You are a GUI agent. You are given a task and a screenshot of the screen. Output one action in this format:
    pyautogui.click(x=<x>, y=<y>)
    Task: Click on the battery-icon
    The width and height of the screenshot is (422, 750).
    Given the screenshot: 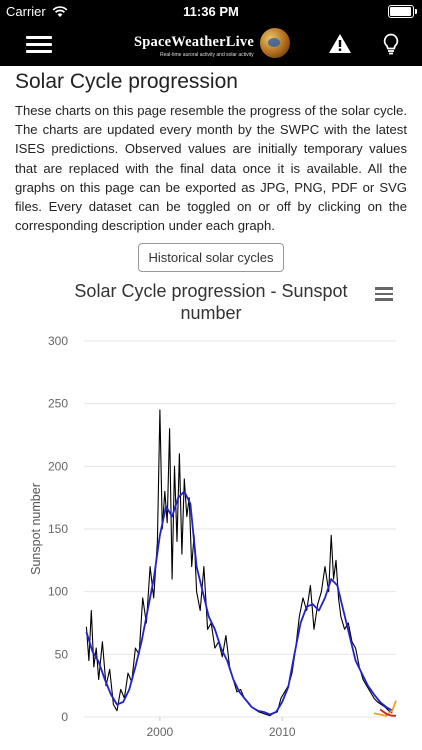 What is the action you would take?
    pyautogui.click(x=402, y=11)
    